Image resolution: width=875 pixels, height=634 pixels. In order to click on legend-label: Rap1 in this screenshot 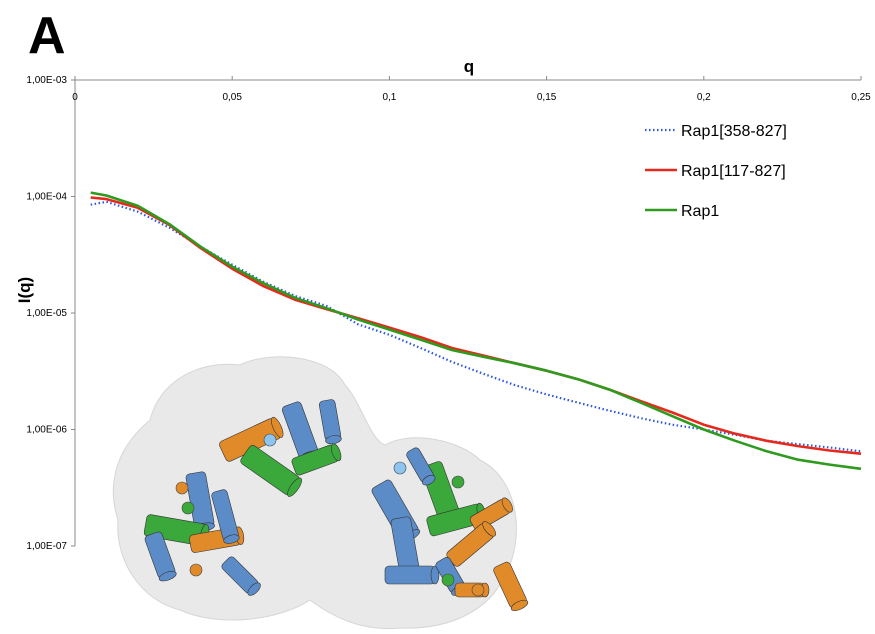, I will do `click(700, 211)`.